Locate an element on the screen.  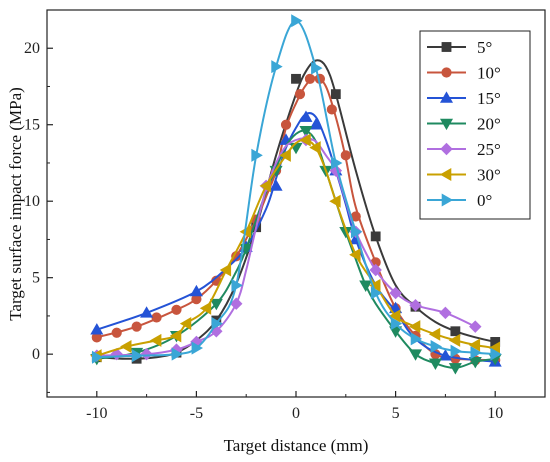
legend-item: 5° is located at coordinates (459, 47).